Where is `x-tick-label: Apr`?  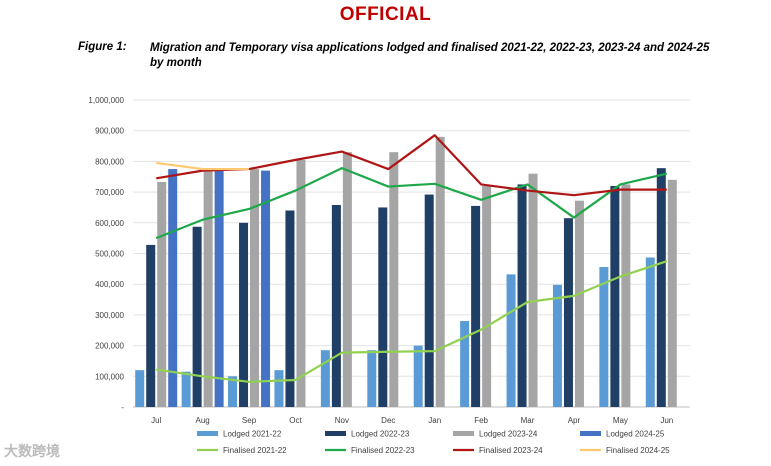
x-tick-label: Apr is located at coordinates (574, 420).